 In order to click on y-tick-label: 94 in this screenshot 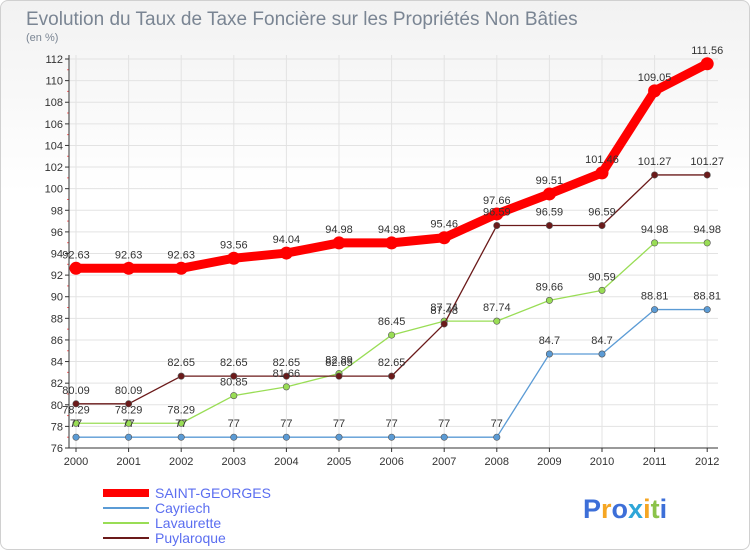, I will do `click(57, 255)`.